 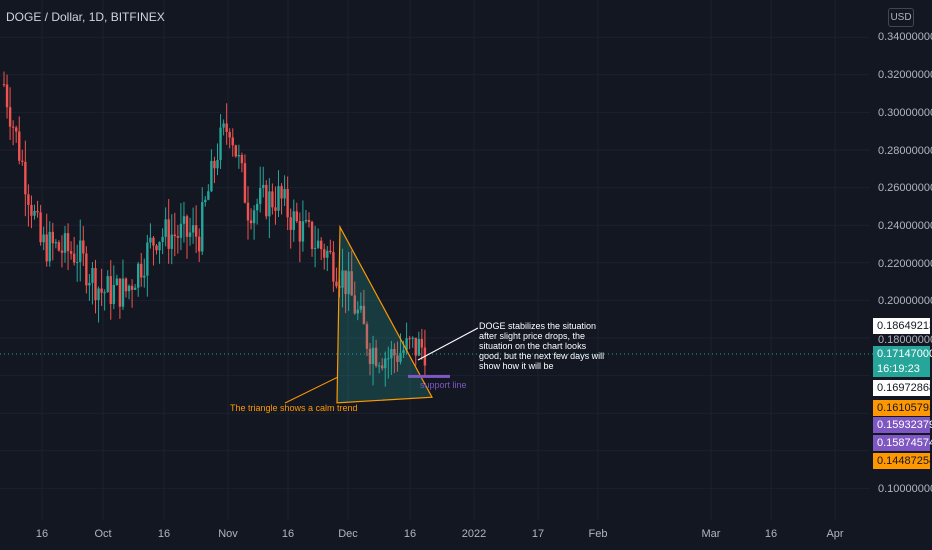 I want to click on x-tick-label: 17, so click(x=538, y=534).